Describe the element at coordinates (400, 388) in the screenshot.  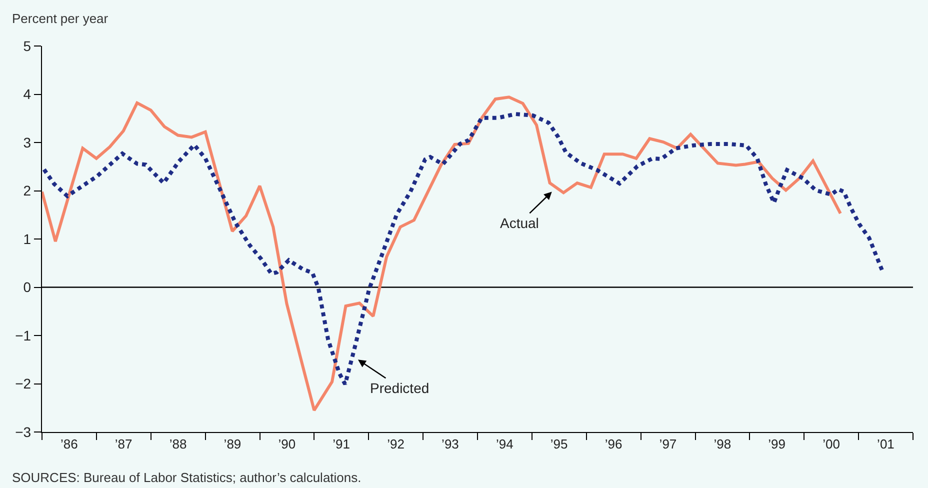
I see `annotation: Predicted` at that location.